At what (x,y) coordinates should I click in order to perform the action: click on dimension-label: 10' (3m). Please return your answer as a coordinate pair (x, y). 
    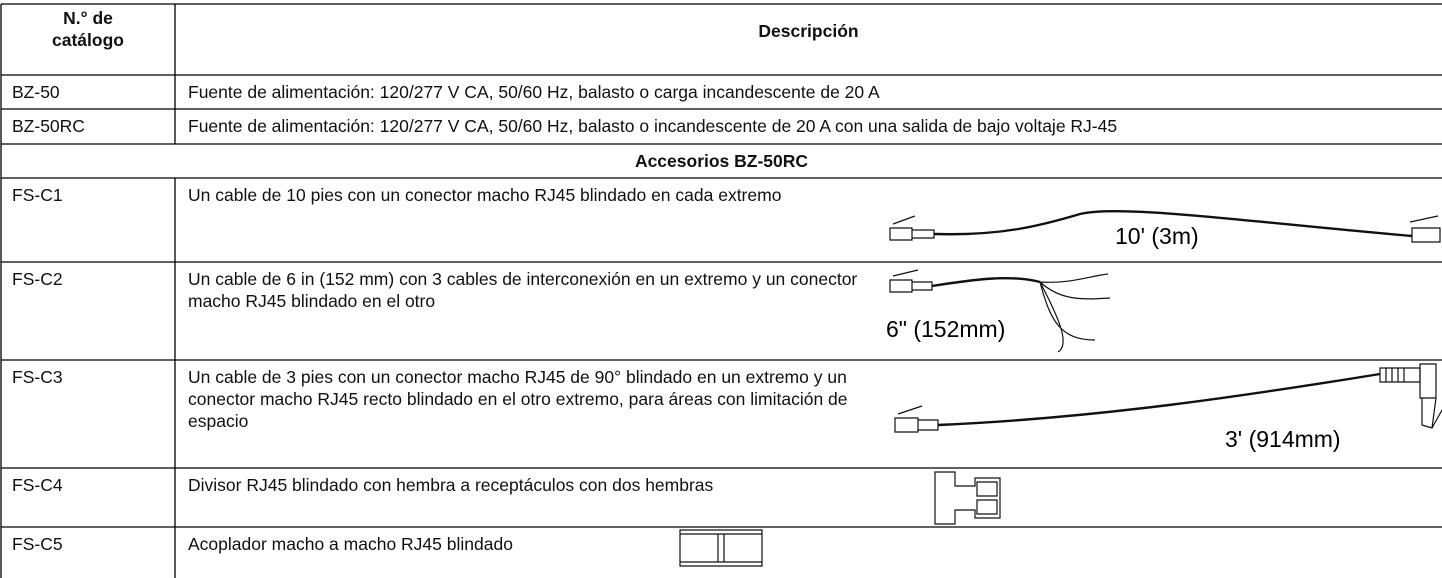
    Looking at the image, I should click on (1157, 236).